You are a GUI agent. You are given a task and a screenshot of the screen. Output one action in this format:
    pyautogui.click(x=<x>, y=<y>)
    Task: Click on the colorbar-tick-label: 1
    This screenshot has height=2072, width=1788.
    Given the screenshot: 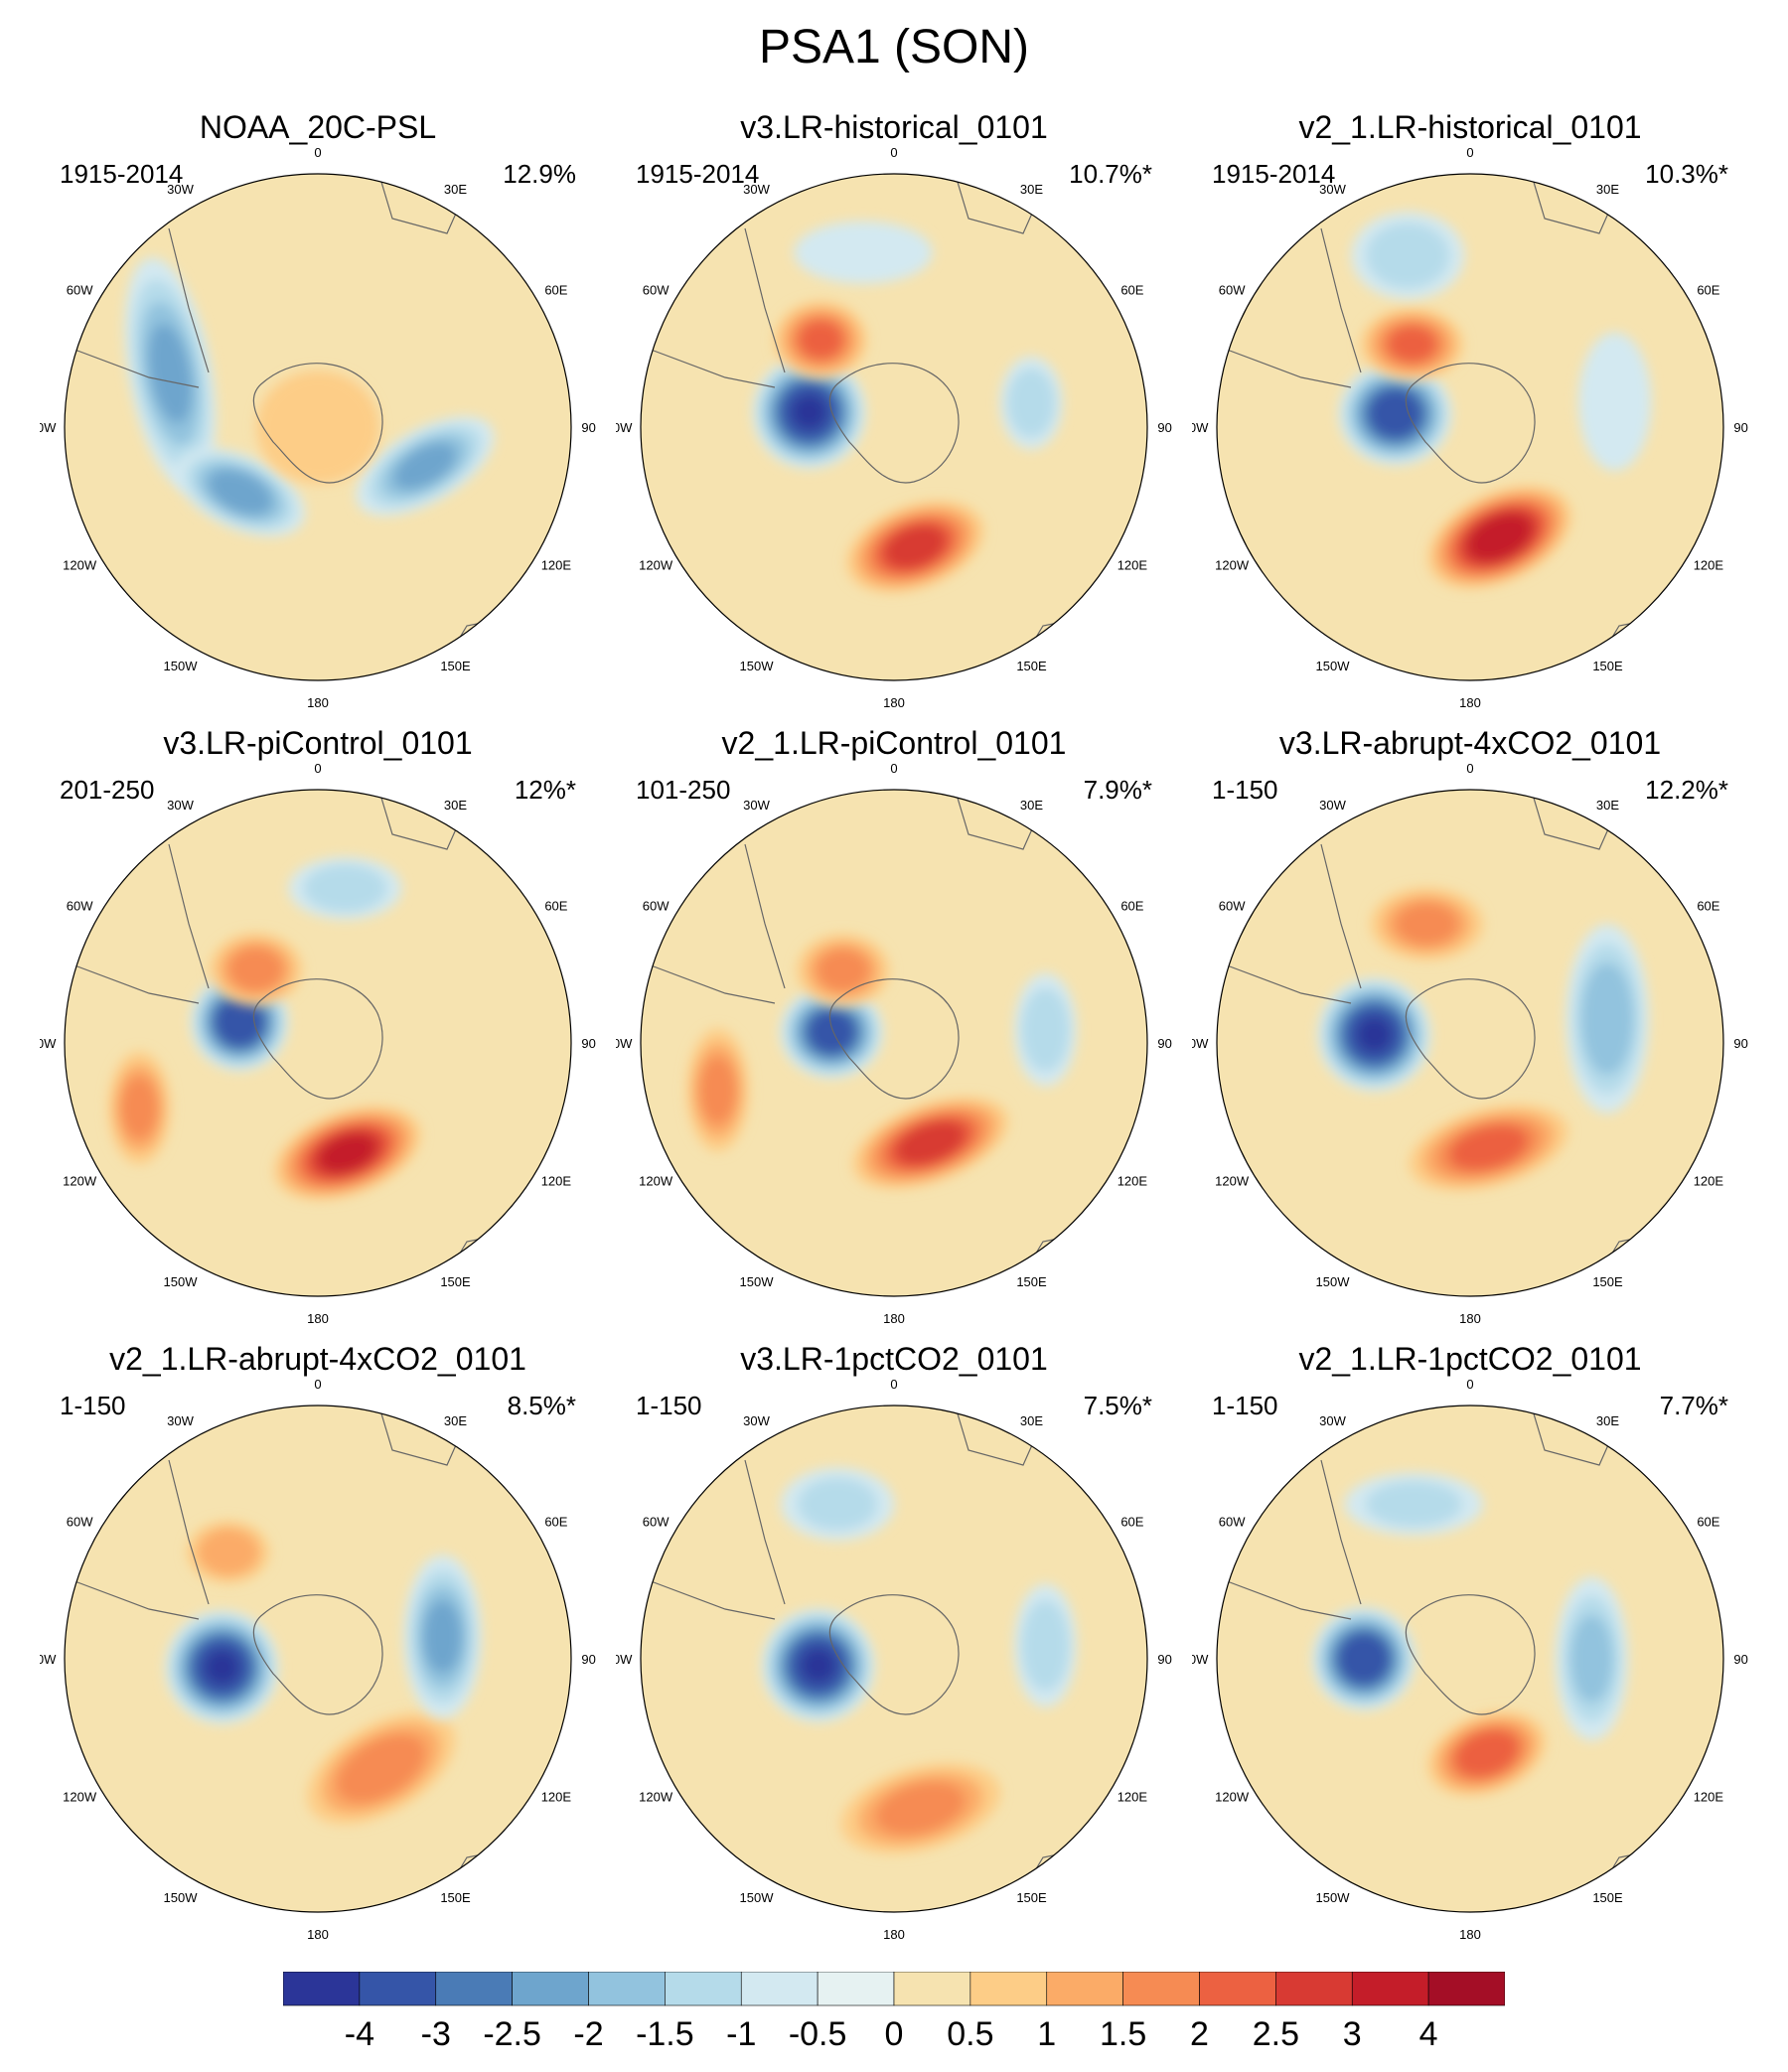 What is the action you would take?
    pyautogui.click(x=1046, y=2034)
    